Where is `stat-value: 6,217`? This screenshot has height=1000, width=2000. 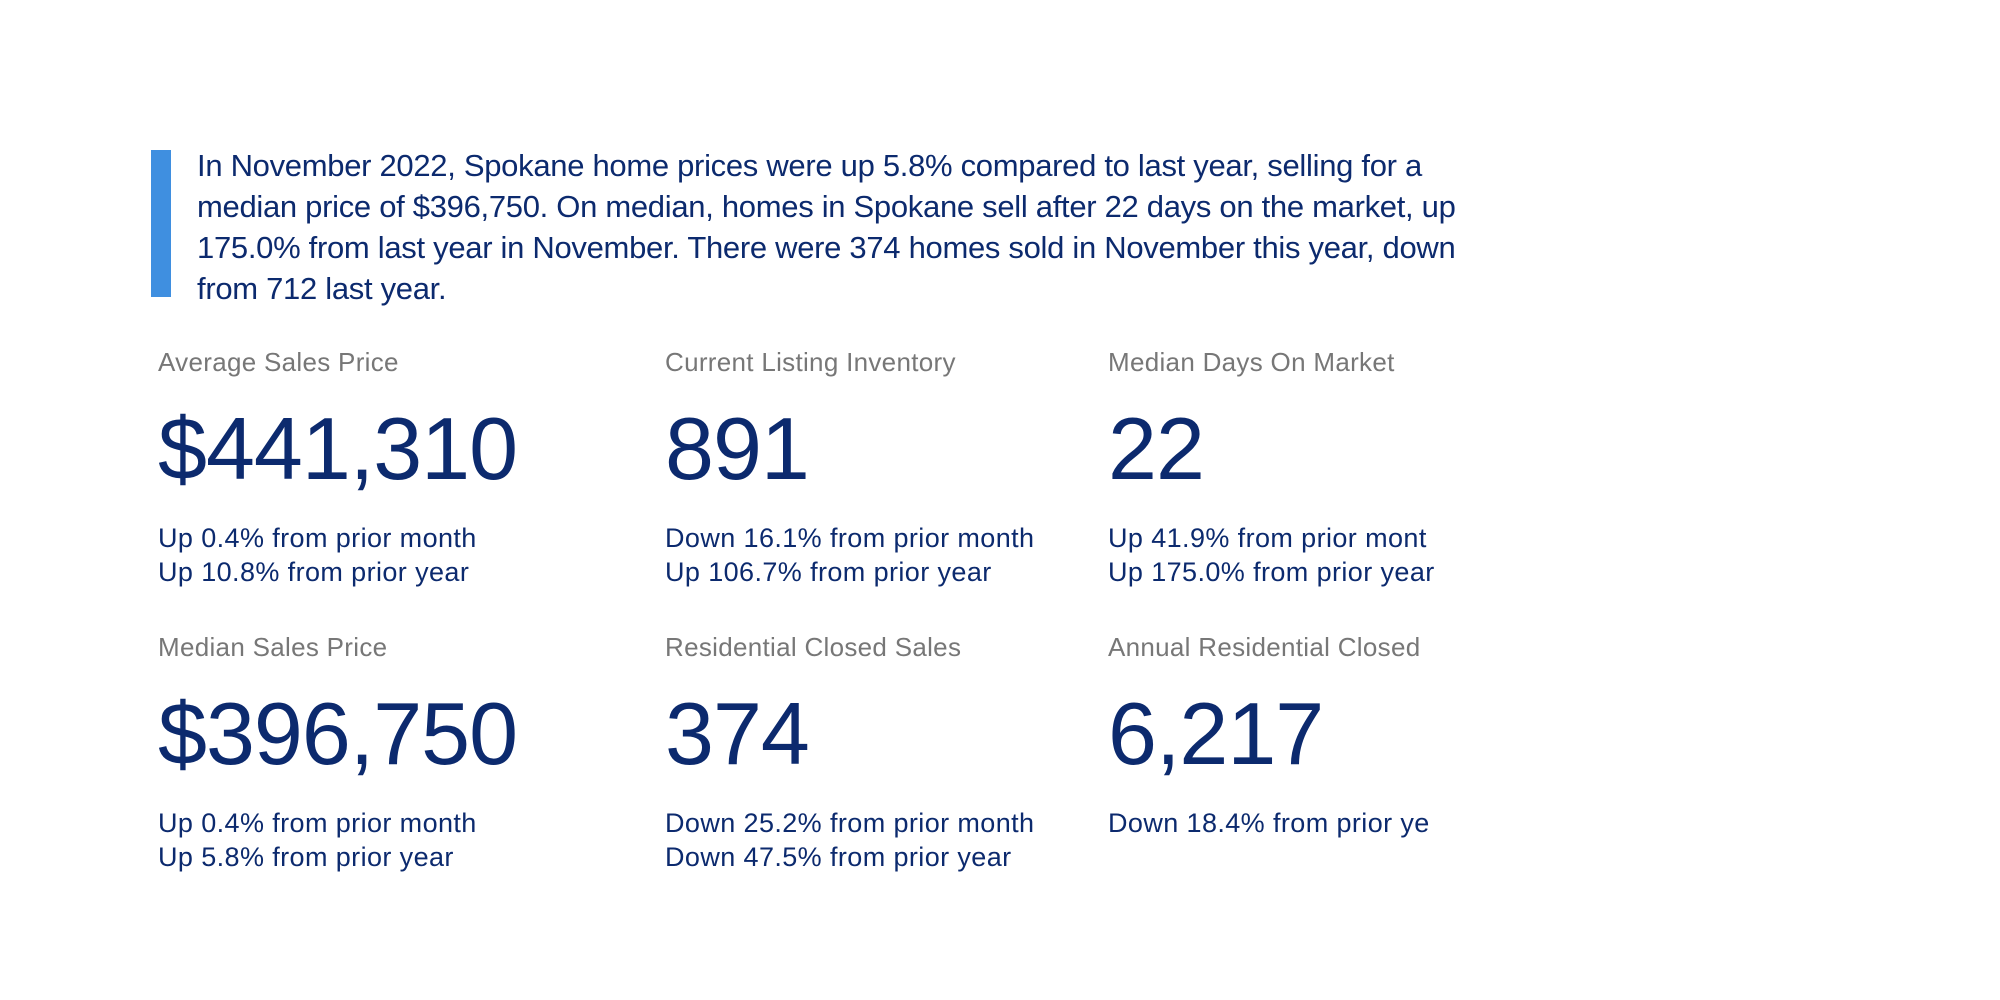 stat-value: 6,217 is located at coordinates (1216, 733).